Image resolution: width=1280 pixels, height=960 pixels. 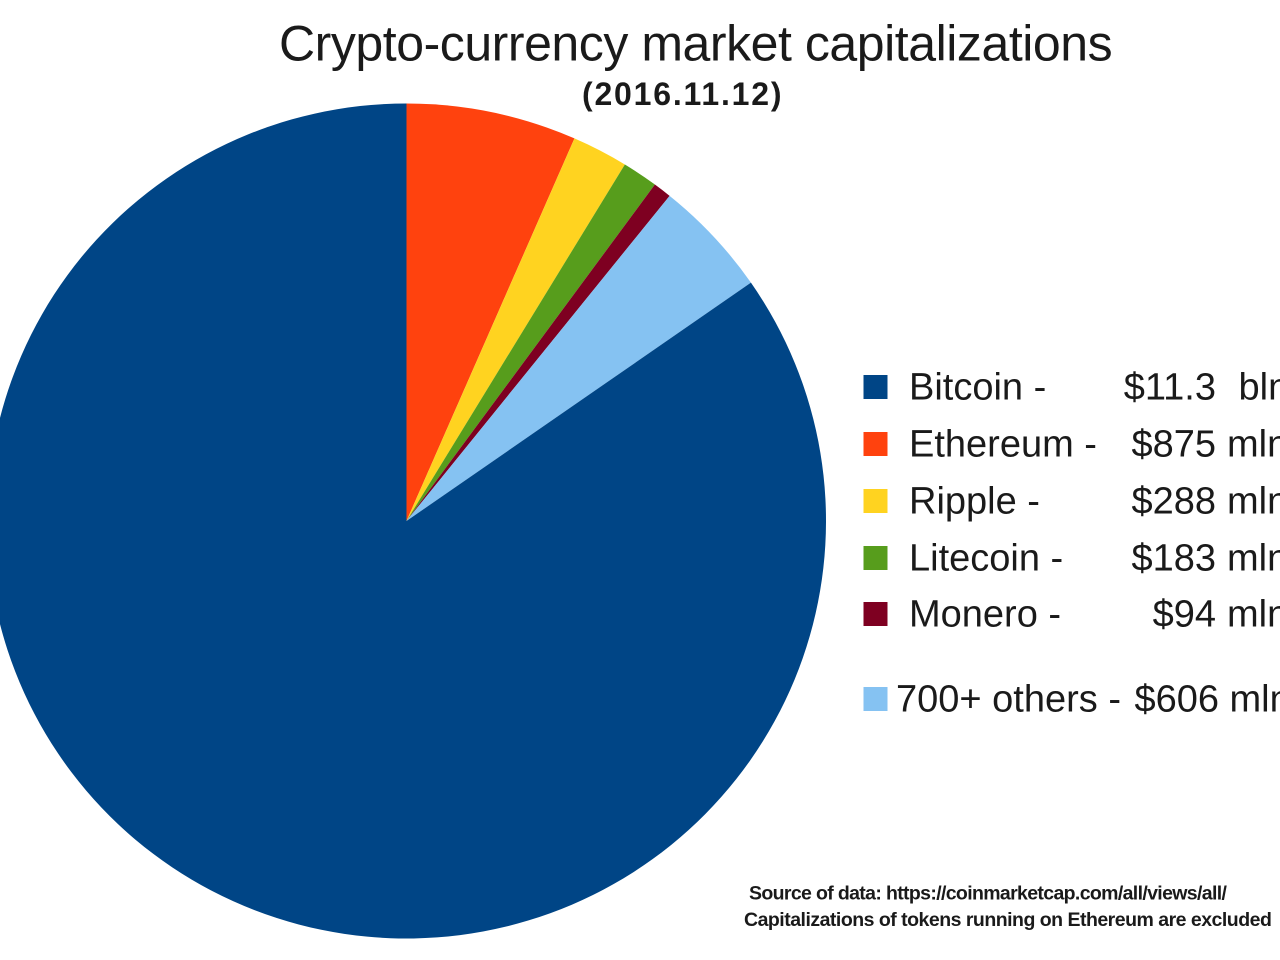 What do you see at coordinates (1008, 700) in the screenshot?
I see `svg-text: 700+ others -` at bounding box center [1008, 700].